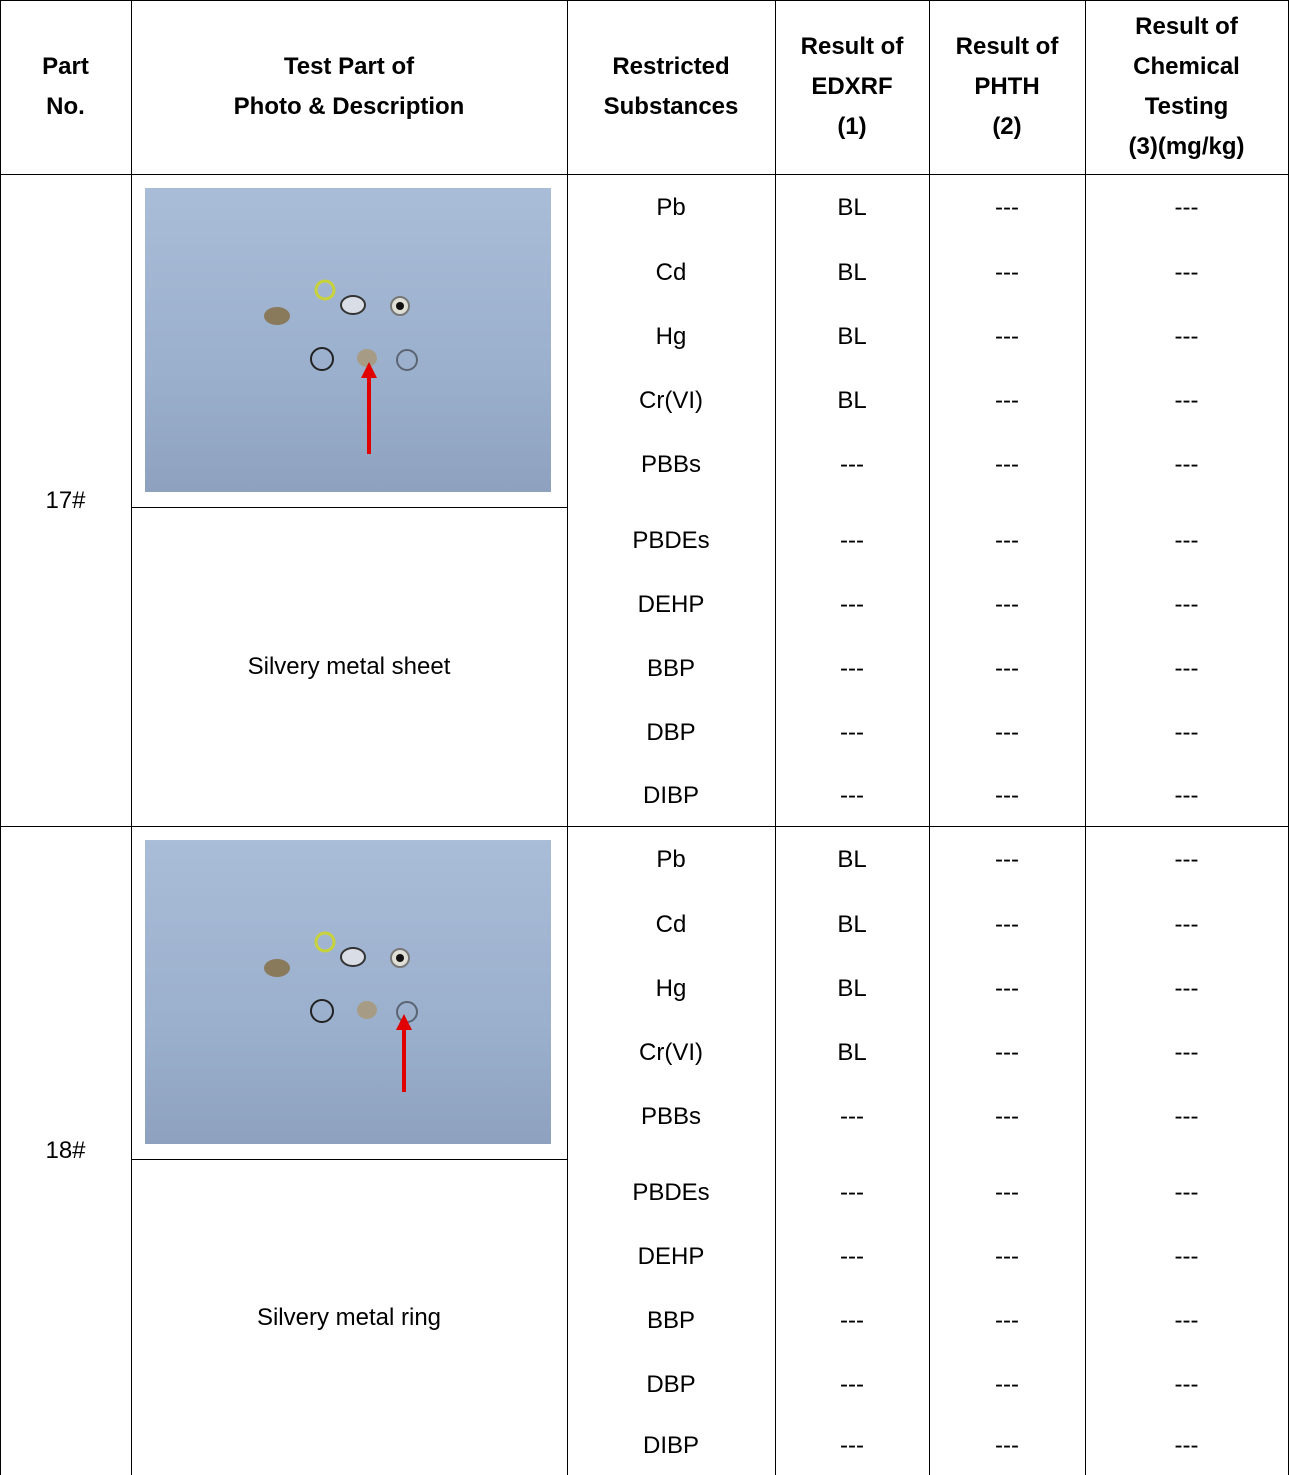 The image size is (1289, 1475). I want to click on table-left-border, so click(0, 737).